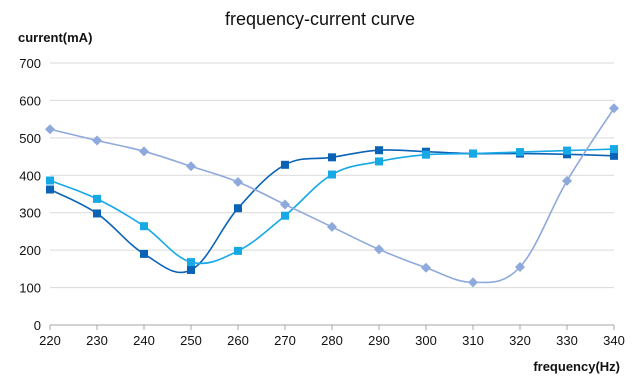  What do you see at coordinates (191, 340) in the screenshot?
I see `x-tick-label: 250` at bounding box center [191, 340].